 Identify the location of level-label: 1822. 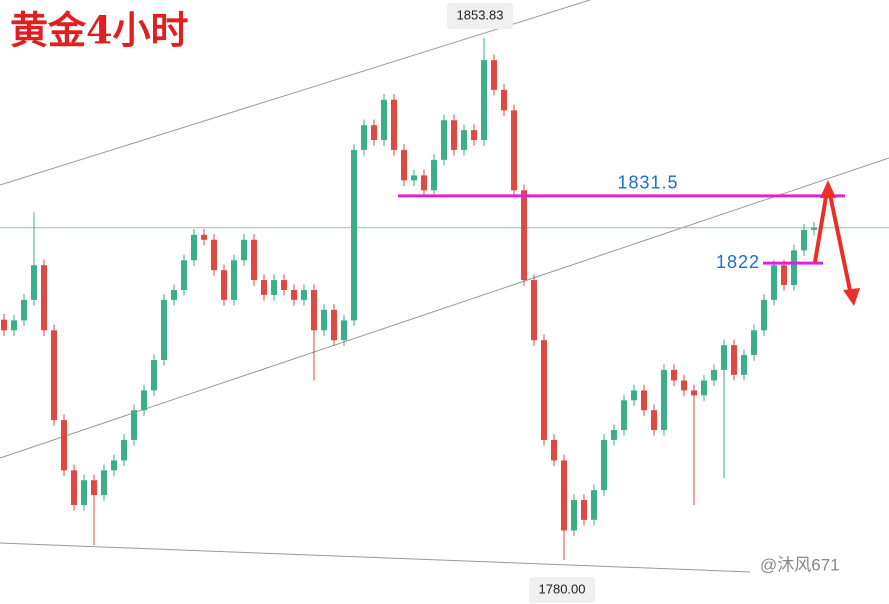
(738, 262).